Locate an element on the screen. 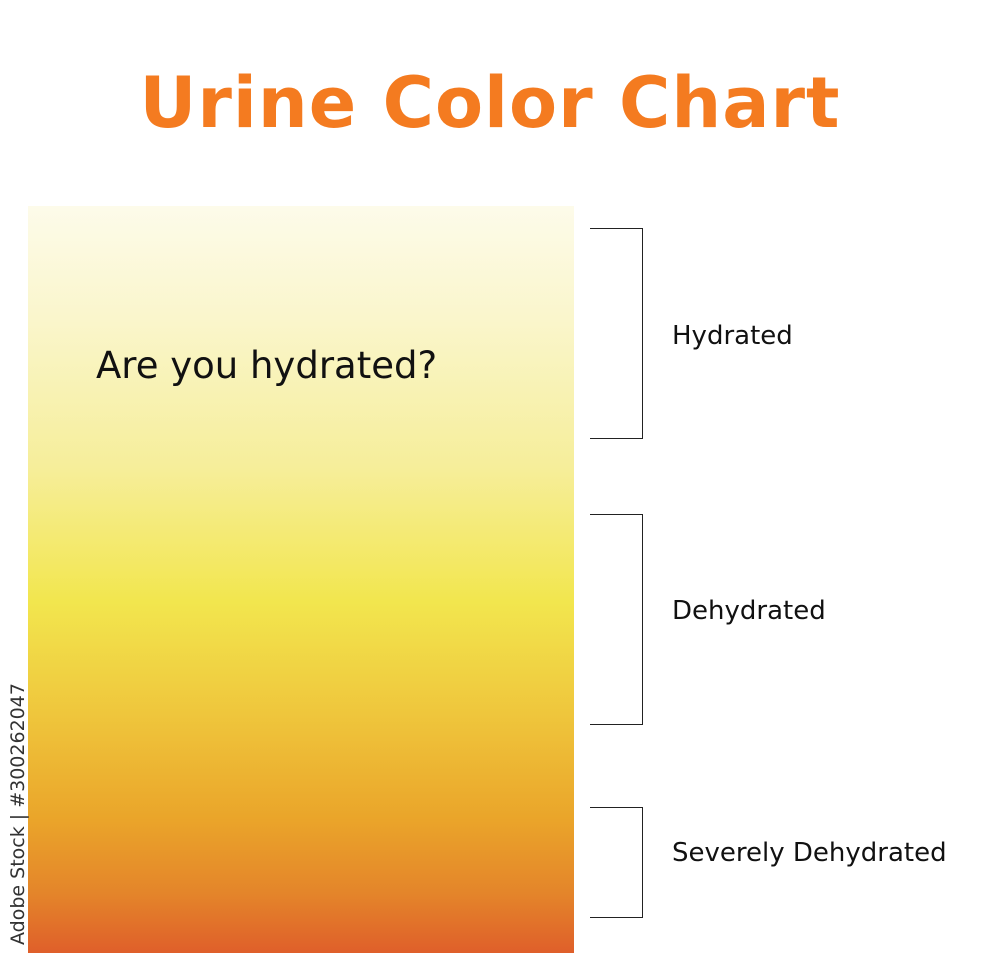  watermark: Adobe Stock | #300262047 is located at coordinates (18, 814).